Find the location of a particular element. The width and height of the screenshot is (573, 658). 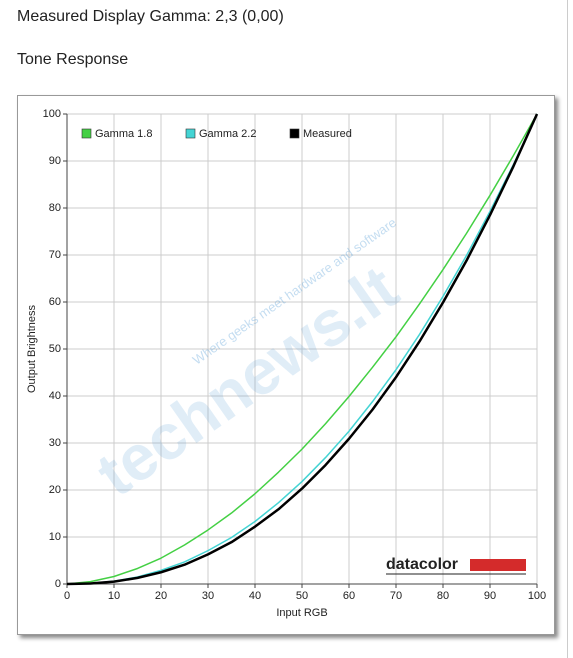

heading: Measured Display Gamma: 2,3 (0,00) is located at coordinates (150, 16).